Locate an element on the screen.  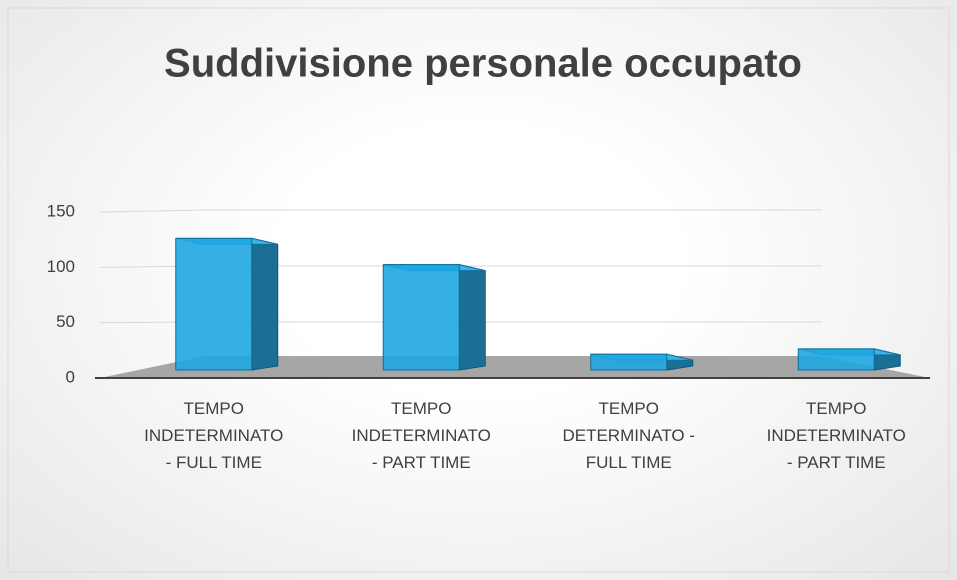
grid-line is located at coordinates (152, 211).